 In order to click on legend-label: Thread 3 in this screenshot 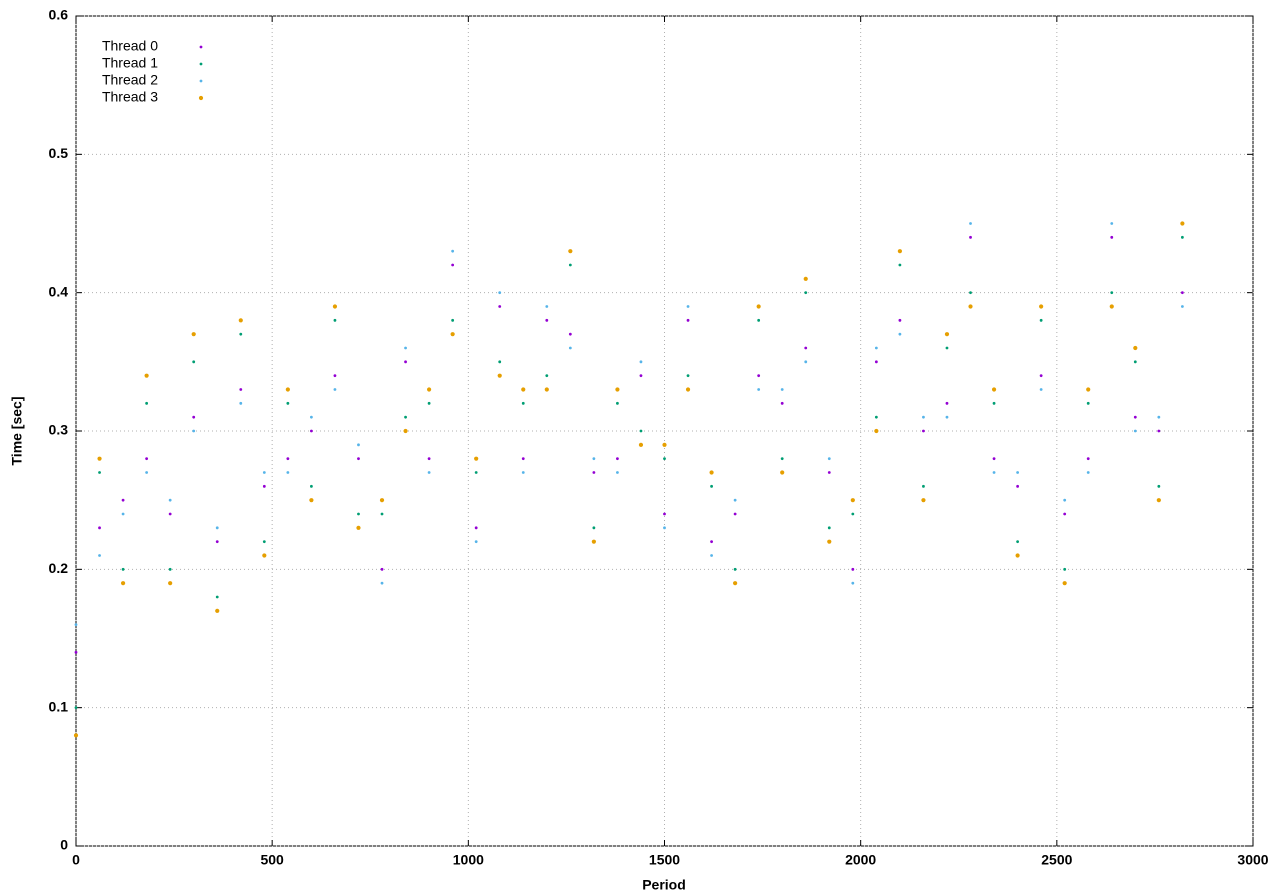, I will do `click(130, 97)`.